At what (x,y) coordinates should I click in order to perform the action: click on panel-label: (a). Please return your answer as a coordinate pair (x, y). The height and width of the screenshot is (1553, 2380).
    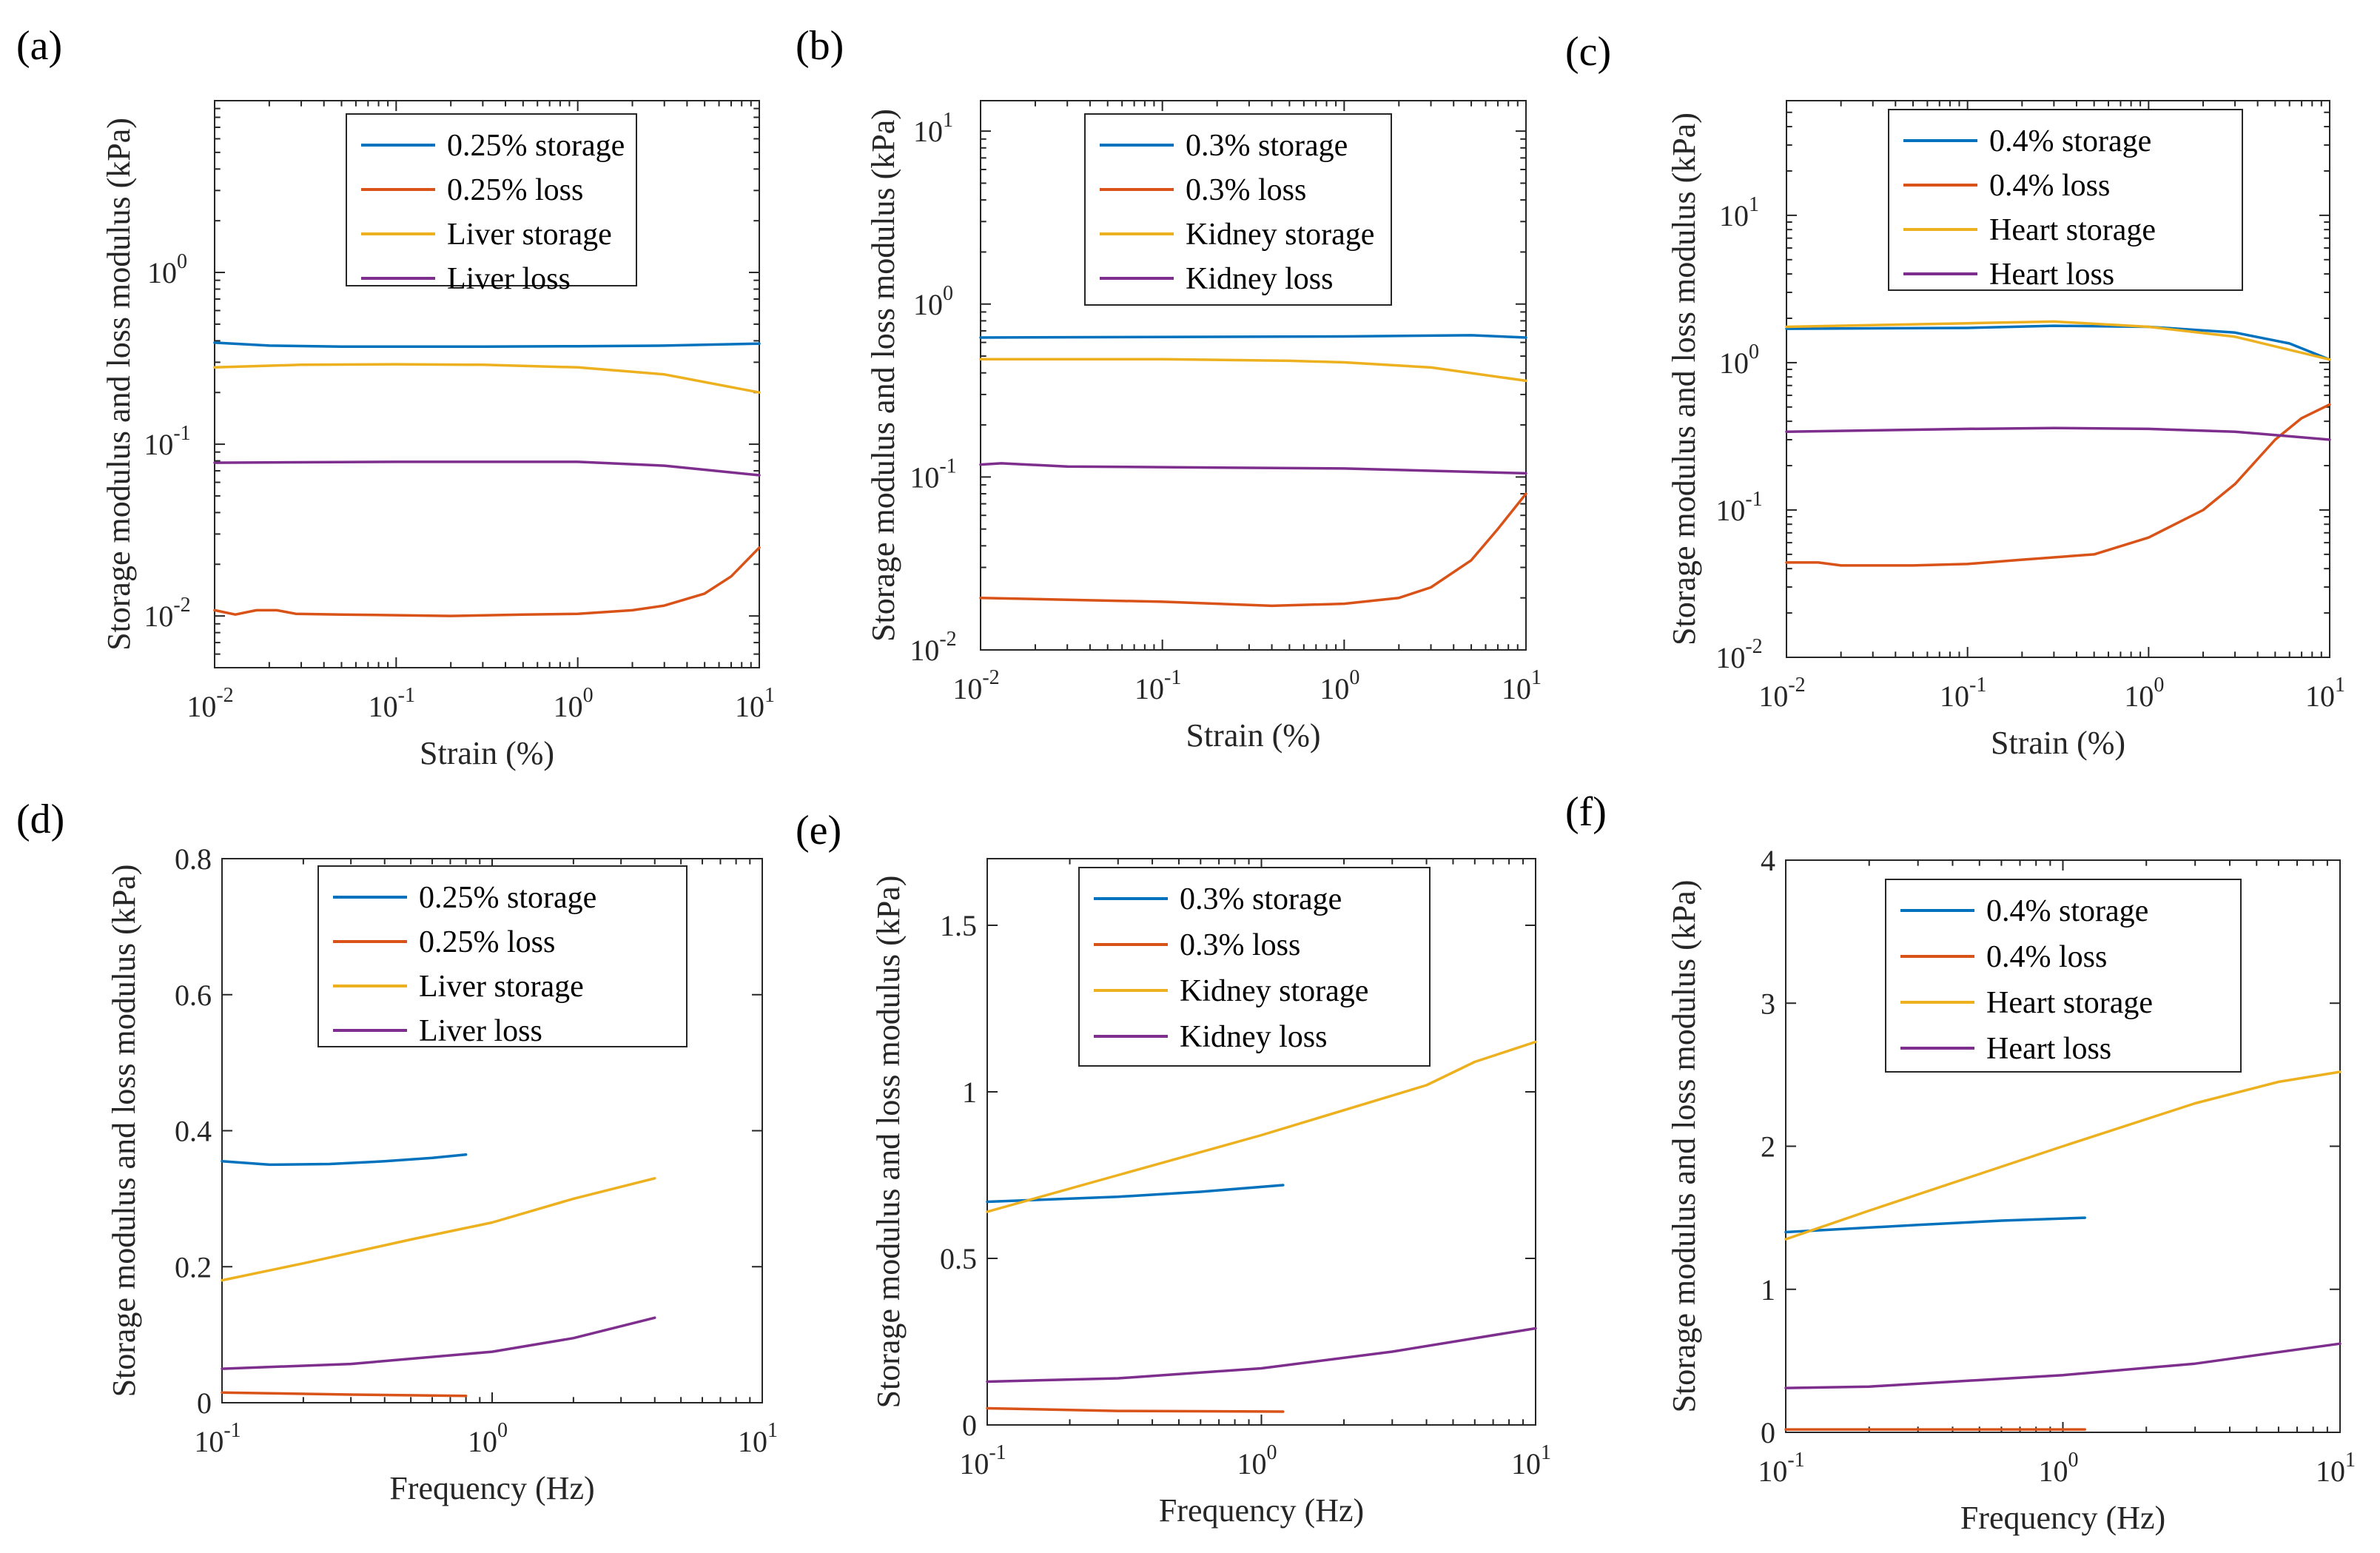
    Looking at the image, I should click on (39, 46).